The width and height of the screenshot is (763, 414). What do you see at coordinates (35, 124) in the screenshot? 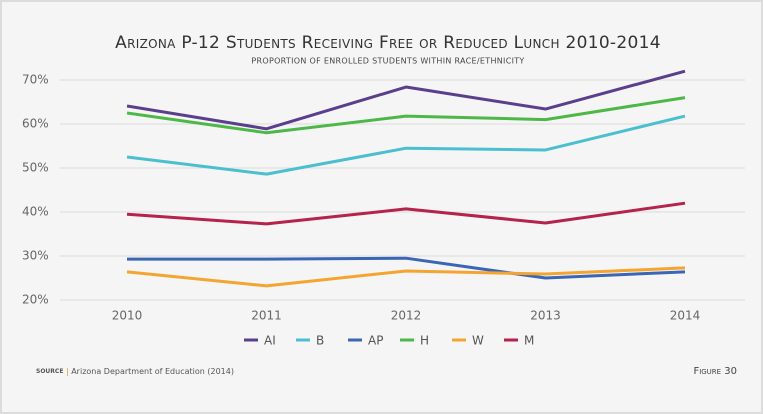
I see `y-tick-label: 60%` at bounding box center [35, 124].